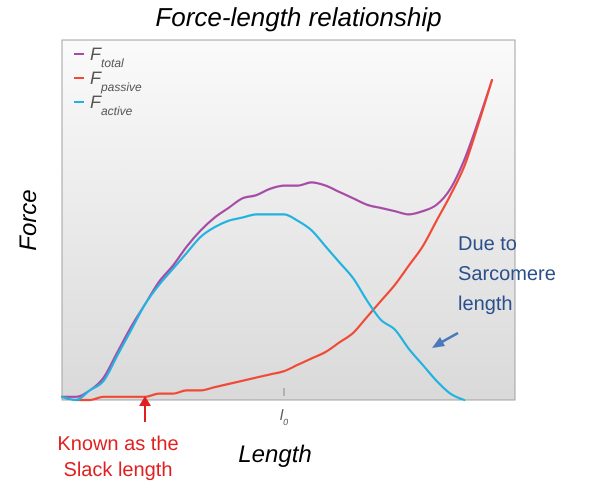 The image size is (594, 504). Describe the element at coordinates (118, 457) in the screenshot. I see `text: Known as the Slack length` at that location.